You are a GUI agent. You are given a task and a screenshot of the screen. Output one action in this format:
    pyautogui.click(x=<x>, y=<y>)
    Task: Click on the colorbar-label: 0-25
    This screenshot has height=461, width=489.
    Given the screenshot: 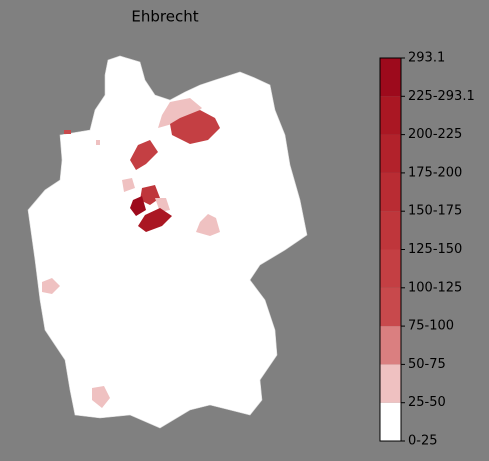 What is the action you would take?
    pyautogui.click(x=423, y=441)
    